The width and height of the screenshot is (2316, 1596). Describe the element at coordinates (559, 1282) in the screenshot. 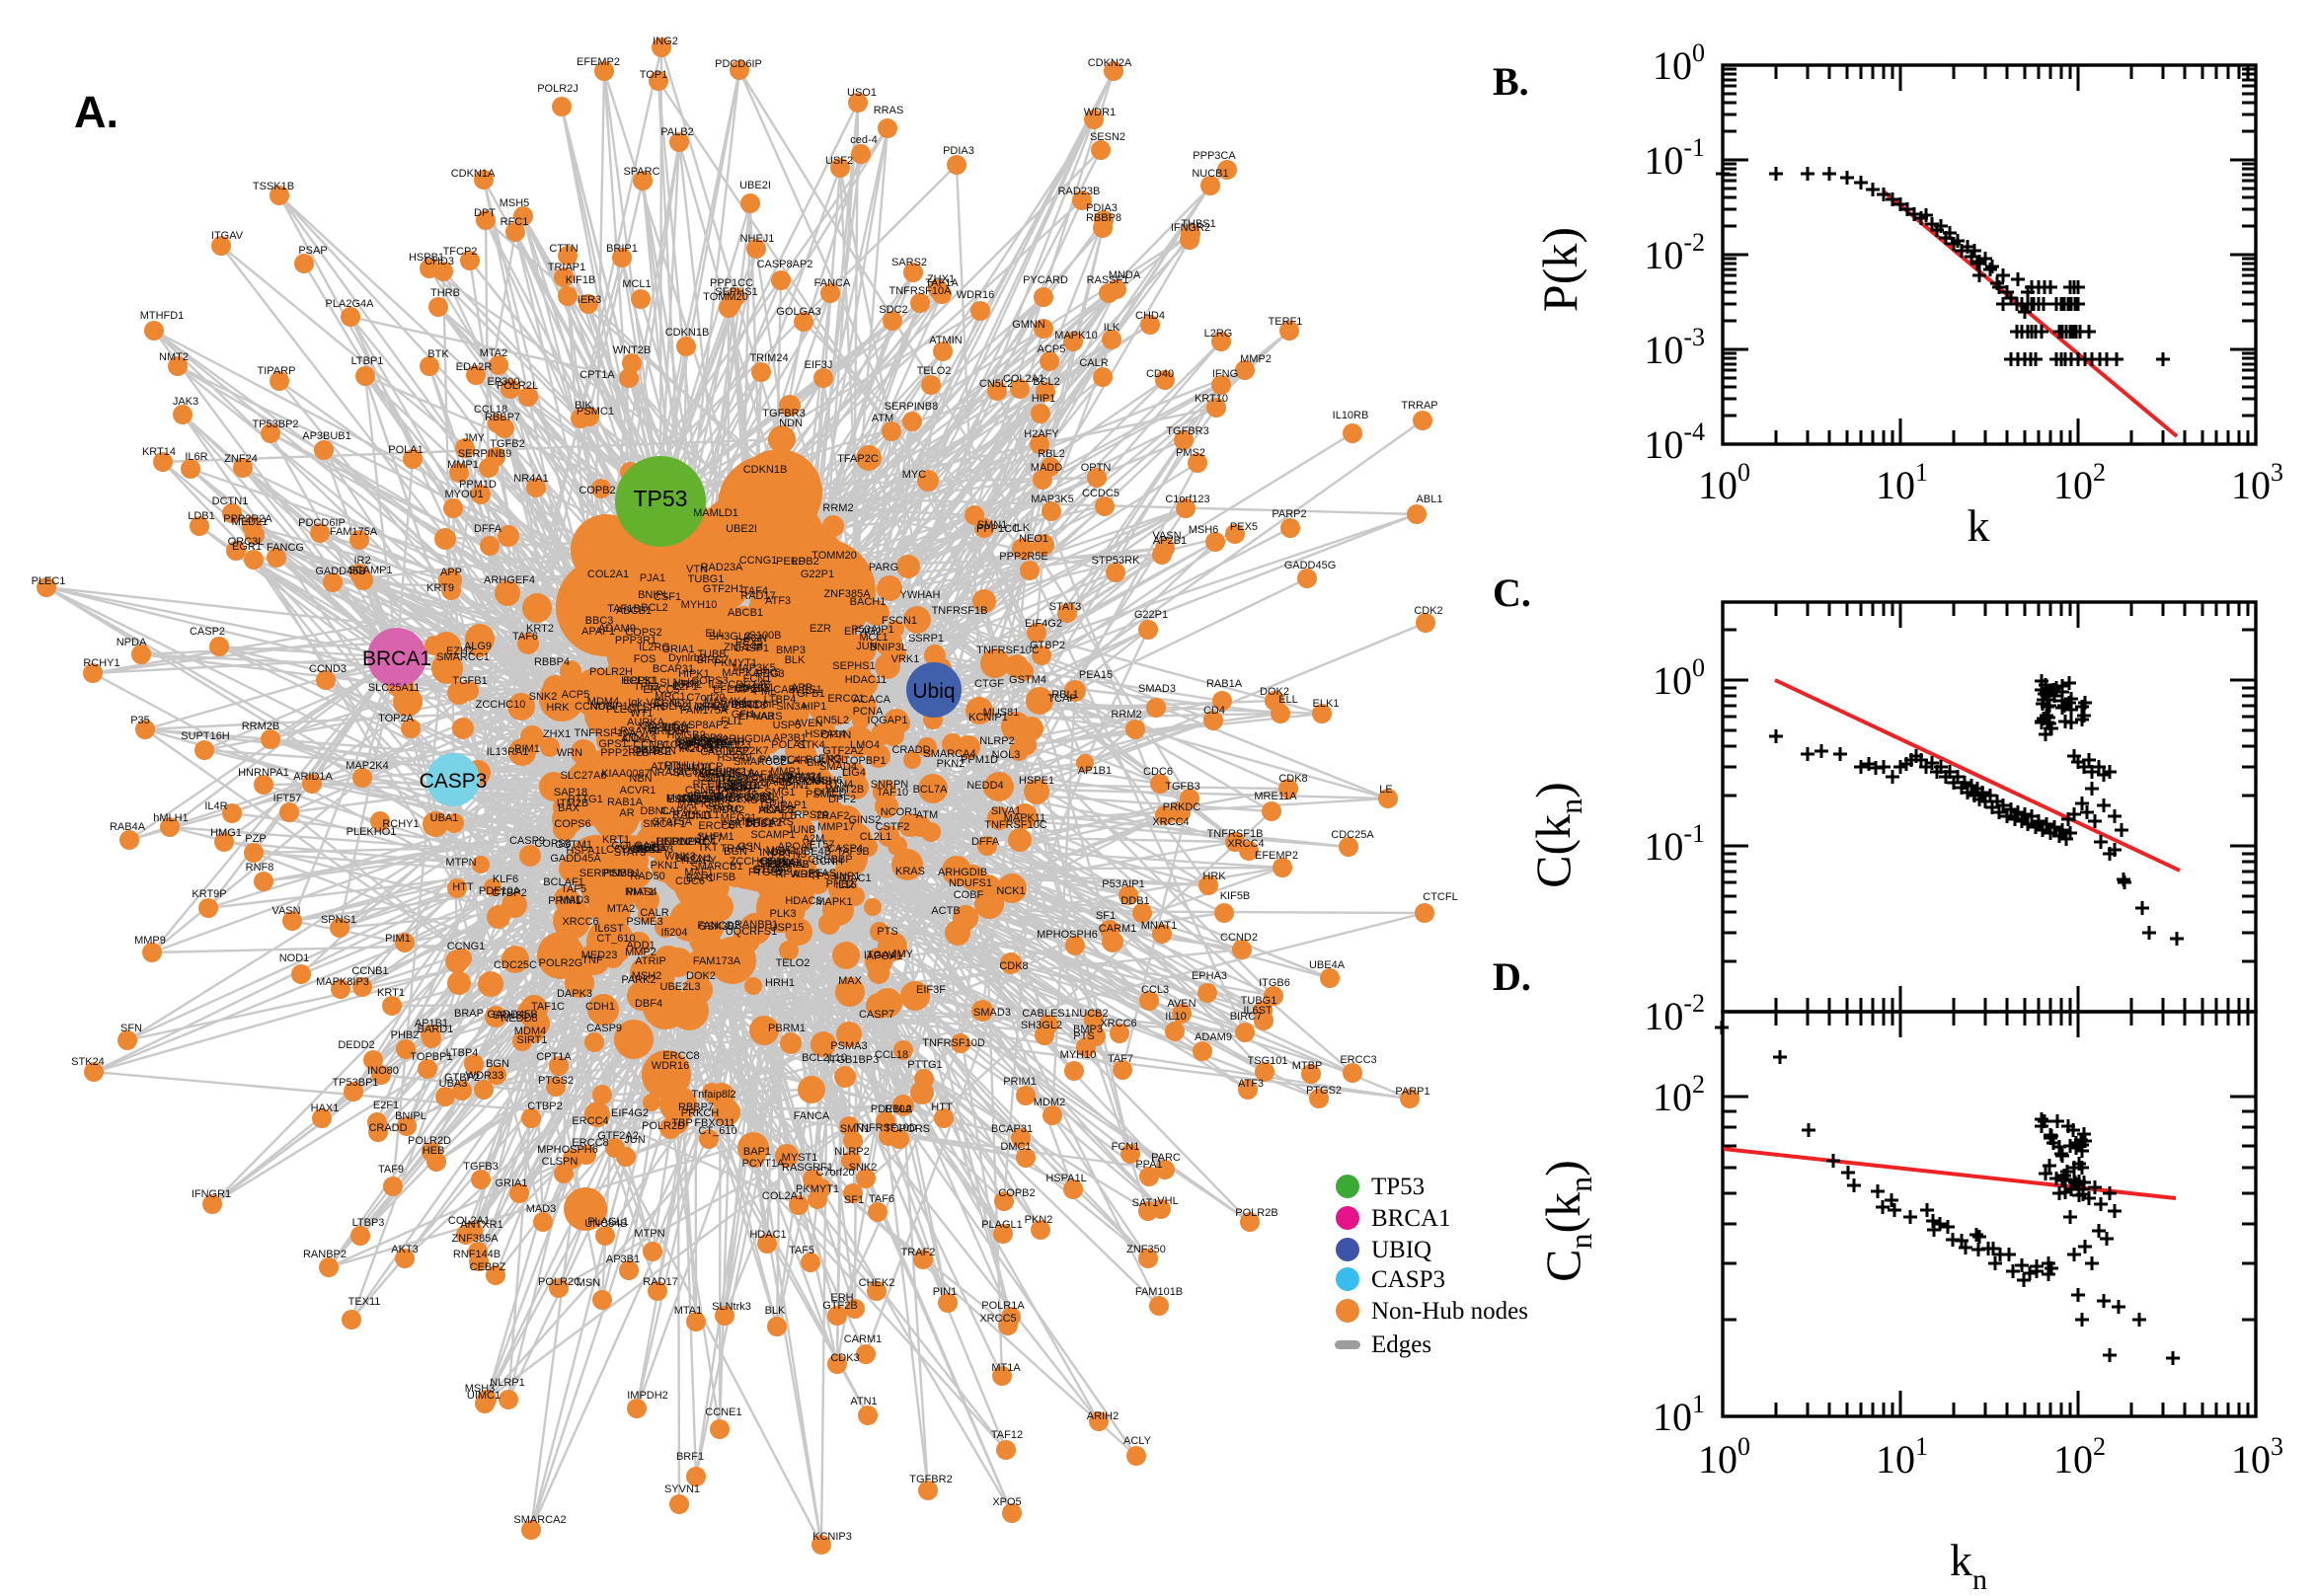

I see `svg-text: POLR2C` at that location.